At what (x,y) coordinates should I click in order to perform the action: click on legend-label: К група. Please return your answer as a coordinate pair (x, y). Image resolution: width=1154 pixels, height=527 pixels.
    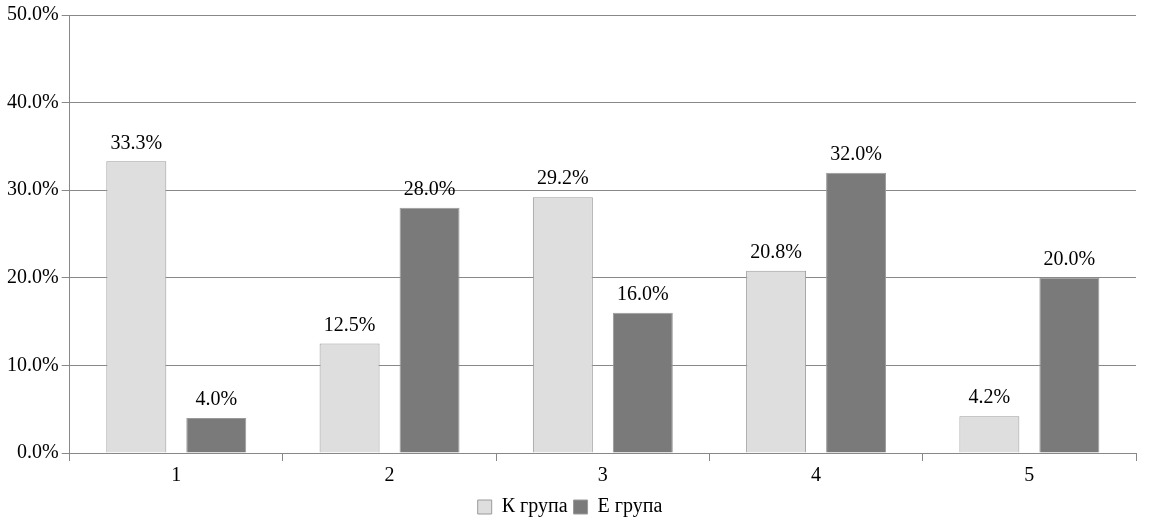
    Looking at the image, I should click on (534, 506).